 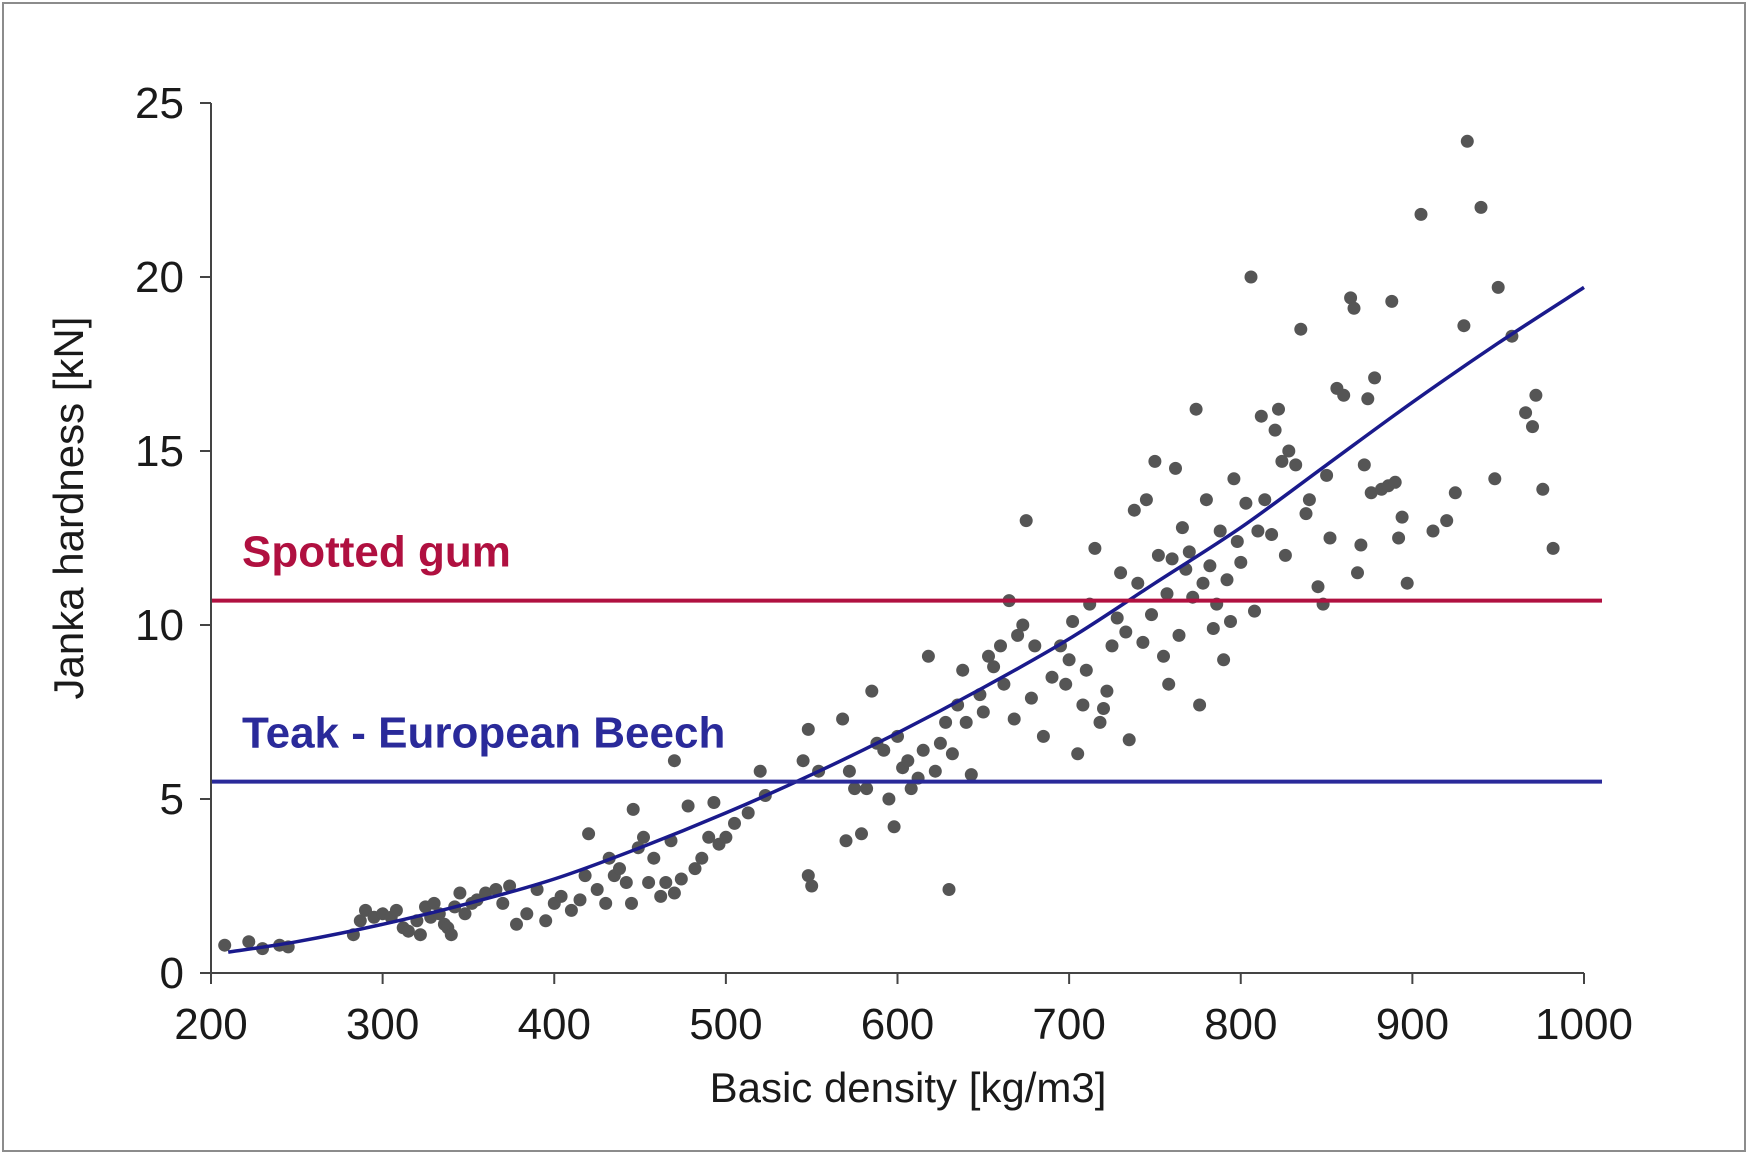 I want to click on reference-label-teak-european-beech: Teak - European Beech, so click(x=483, y=733).